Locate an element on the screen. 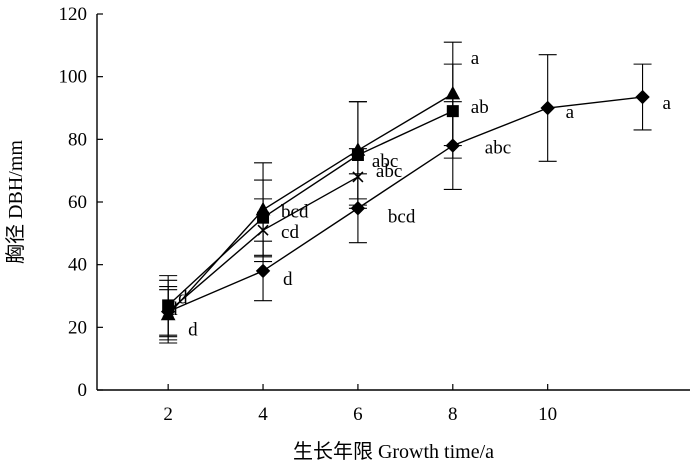 The width and height of the screenshot is (700, 468). y-tick-label: 60 is located at coordinates (77, 202).